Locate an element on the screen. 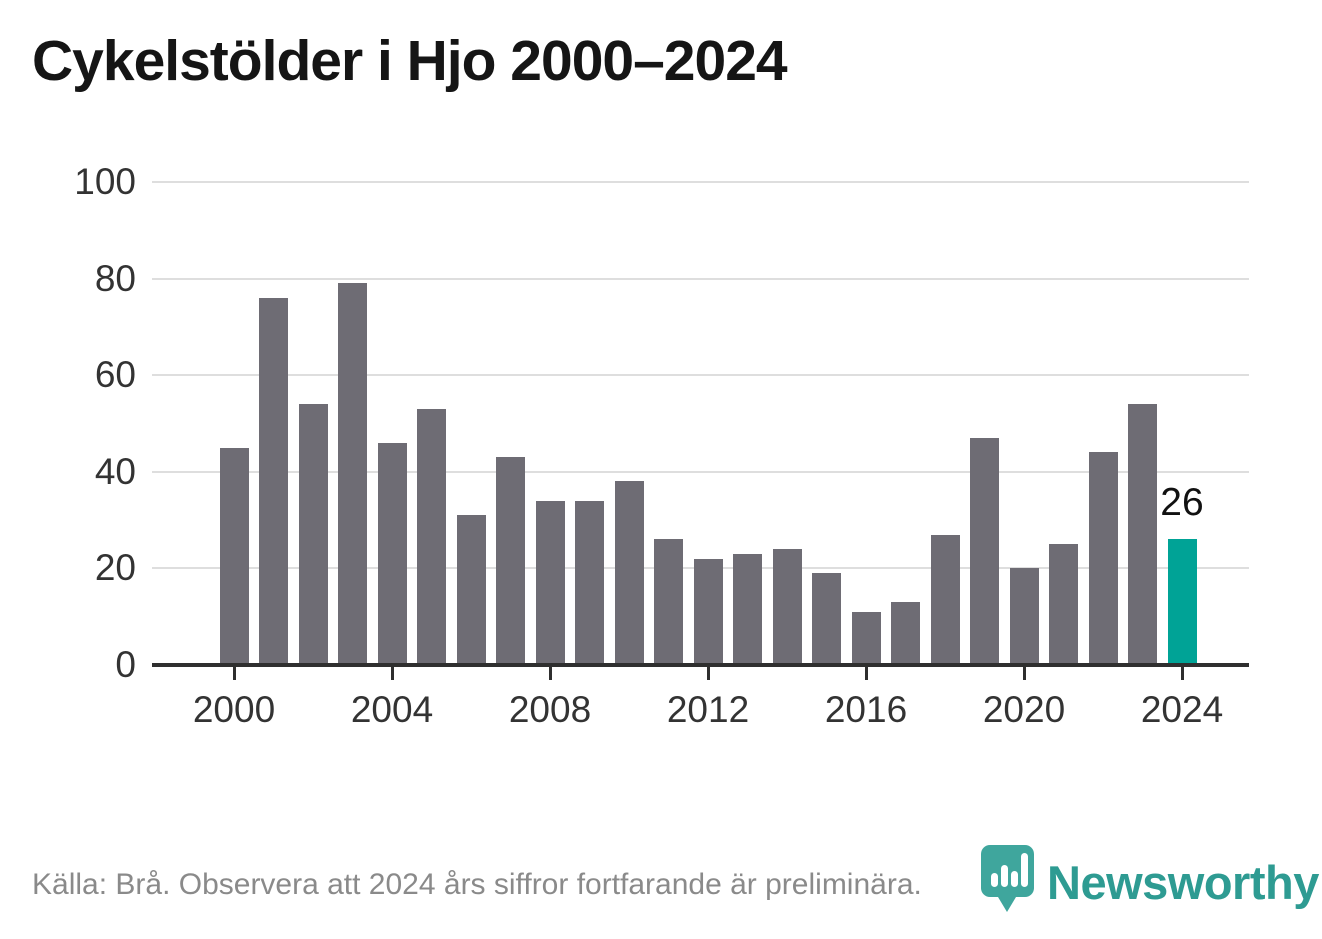  bar-2015 is located at coordinates (826, 619).